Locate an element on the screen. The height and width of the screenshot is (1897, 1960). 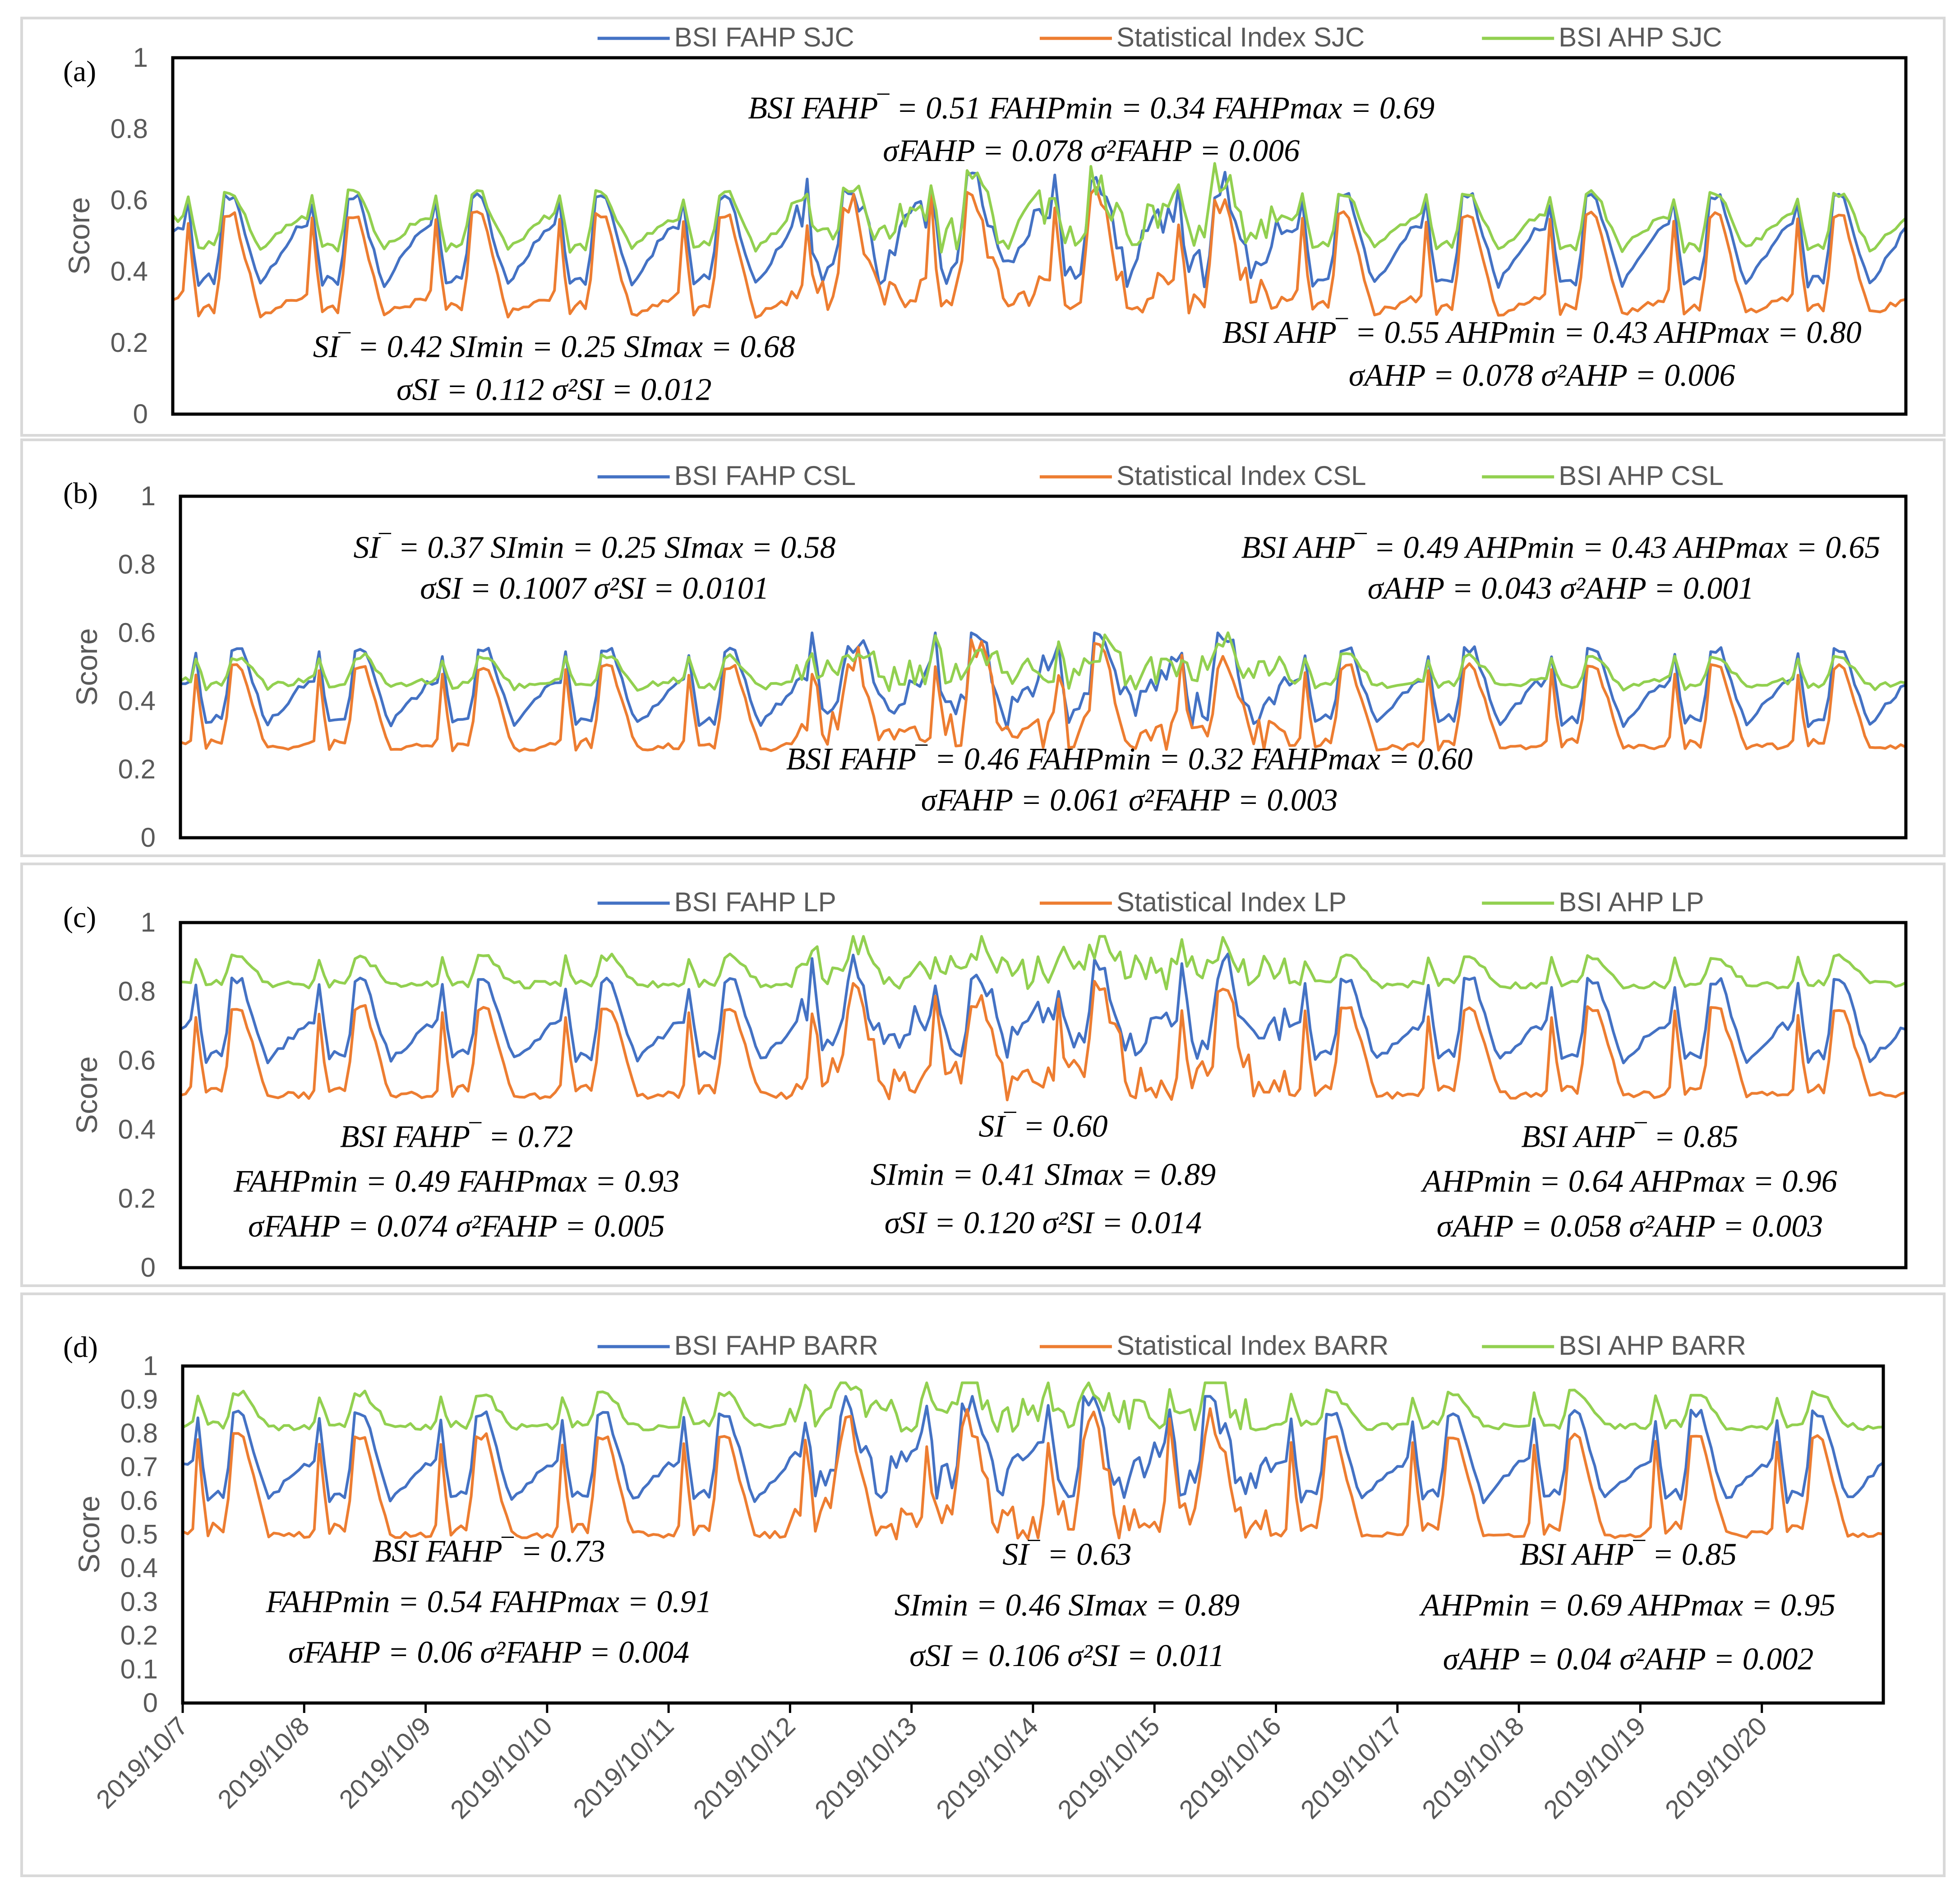
stat-annotation: BSI FAHP‾ = 0.73 is located at coordinates (488, 1551).